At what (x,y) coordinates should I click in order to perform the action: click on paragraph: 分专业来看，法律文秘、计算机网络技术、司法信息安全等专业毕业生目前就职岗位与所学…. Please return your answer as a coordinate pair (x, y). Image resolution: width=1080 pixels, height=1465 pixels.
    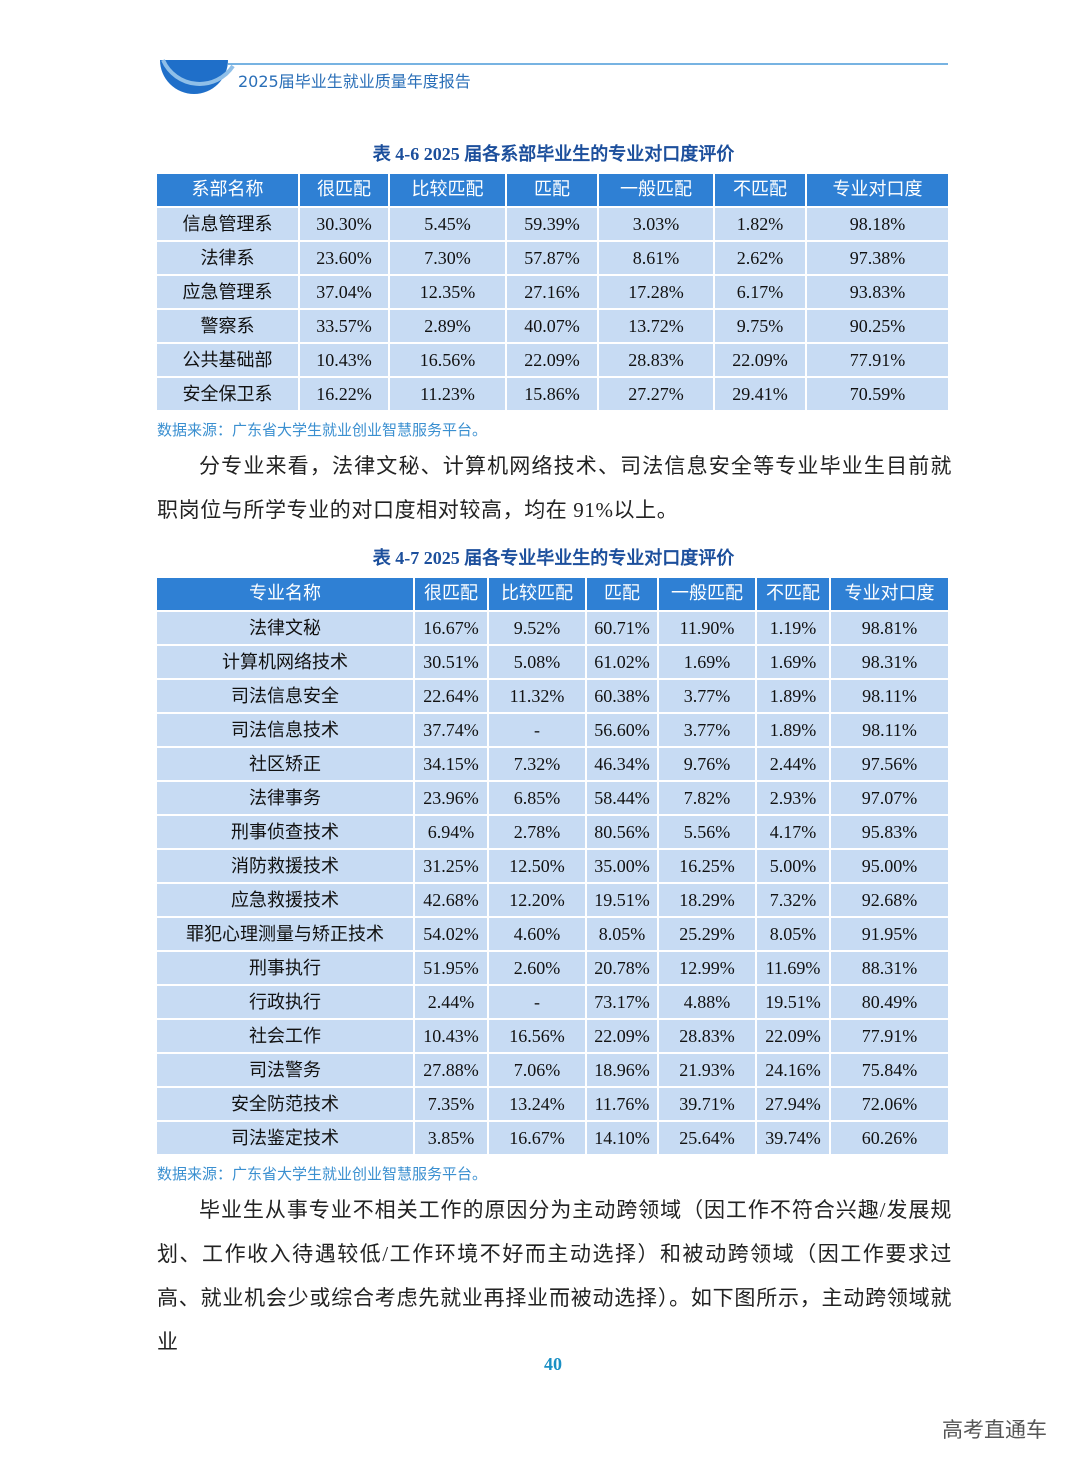
    Looking at the image, I should click on (554, 488).